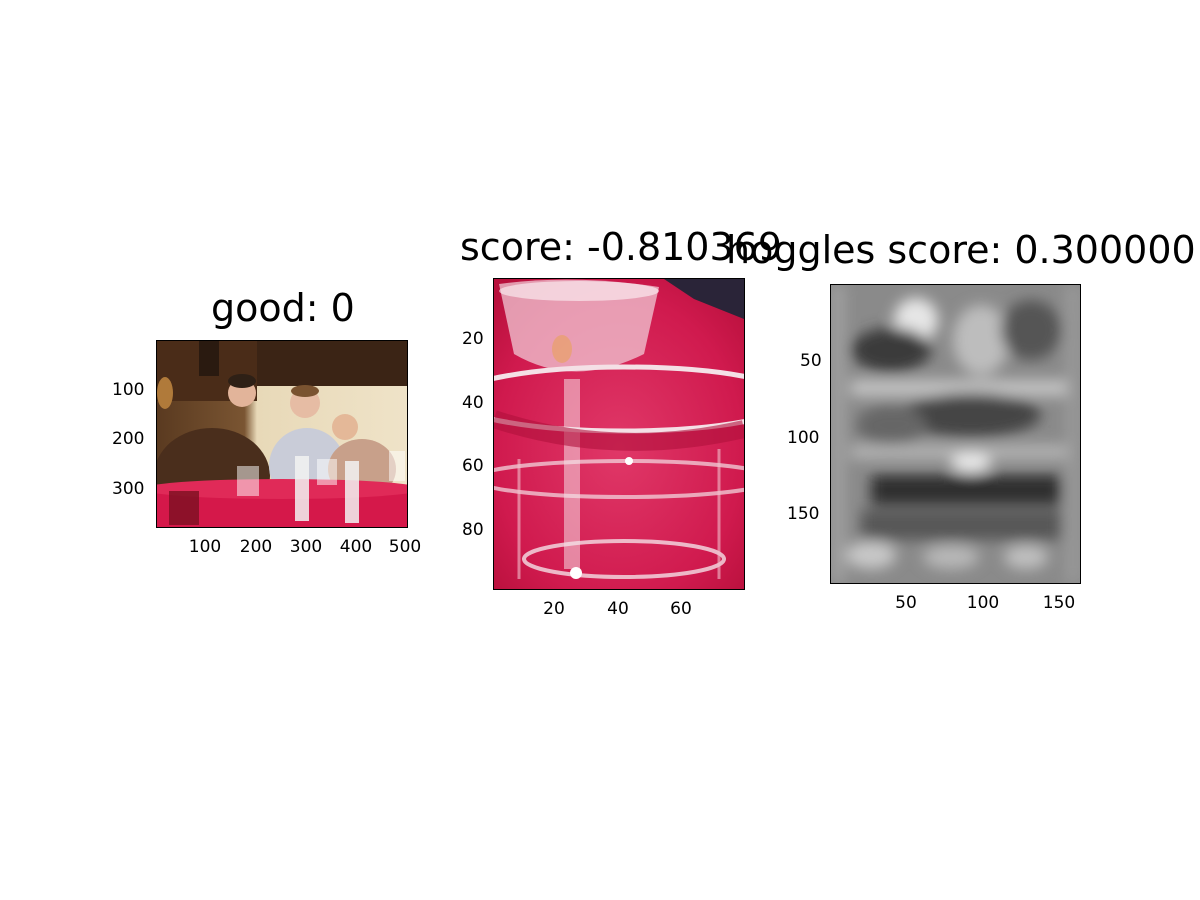 The image size is (1200, 900). I want to click on crop-image, so click(619, 434).